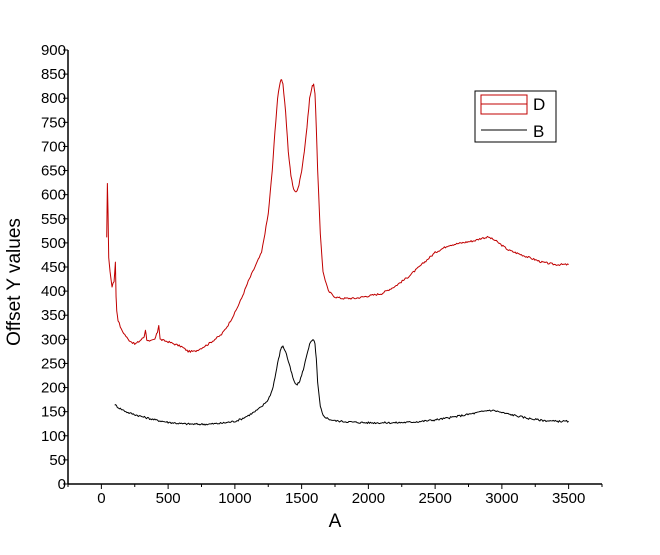 The image size is (660, 555). Describe the element at coordinates (53, 339) in the screenshot. I see `y-tick-label: 300` at that location.